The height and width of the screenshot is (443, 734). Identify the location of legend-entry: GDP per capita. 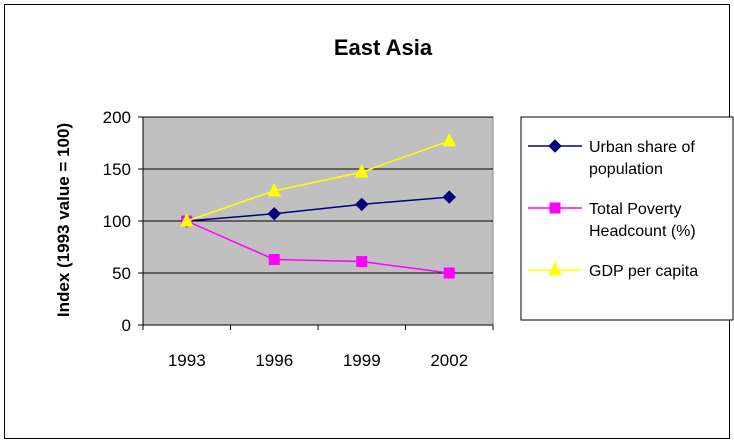
(613, 270).